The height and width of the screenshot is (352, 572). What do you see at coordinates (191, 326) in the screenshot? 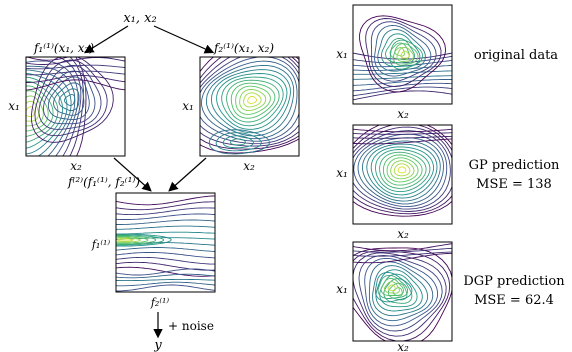
I see `noise-label: + noise` at bounding box center [191, 326].